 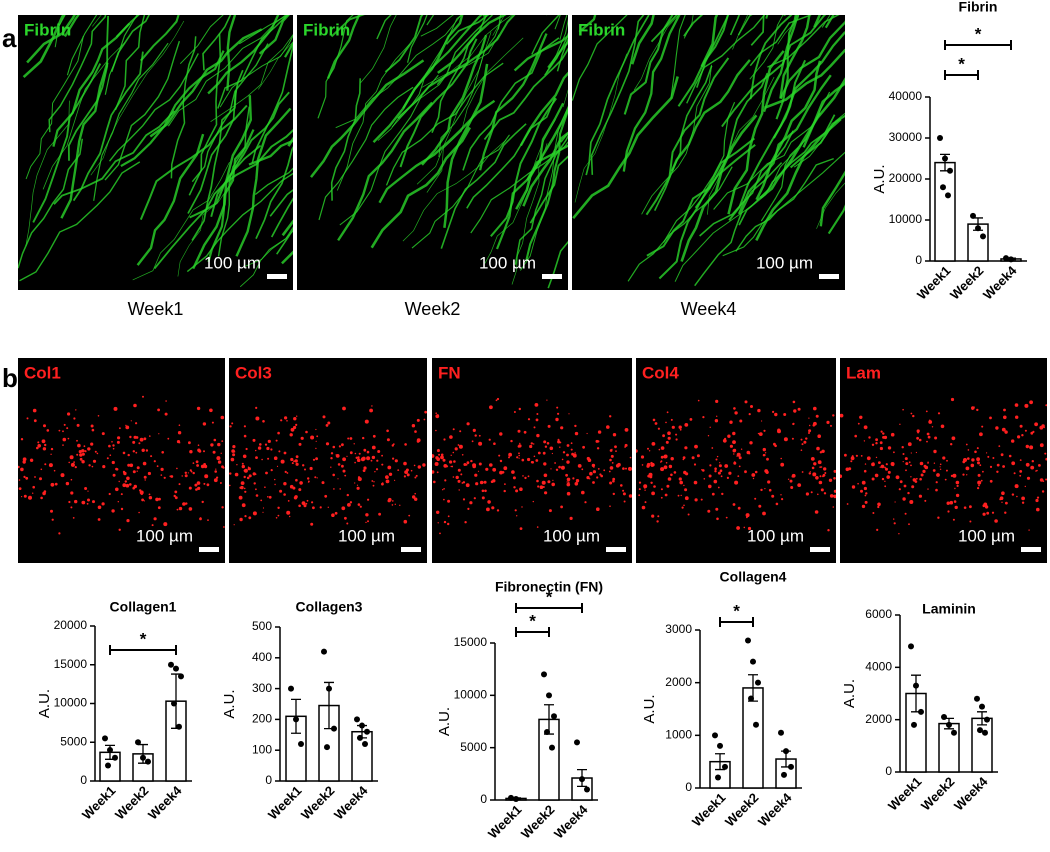 What do you see at coordinates (73, 741) in the screenshot?
I see `y-tick-label: 5000` at bounding box center [73, 741].